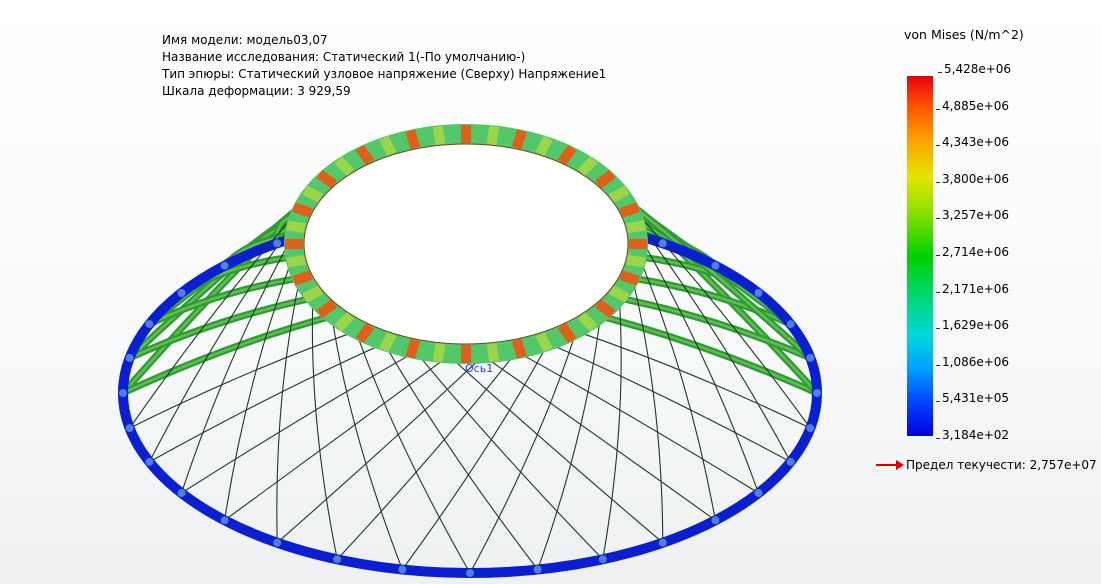 The image size is (1101, 584). What do you see at coordinates (972, 435) in the screenshot?
I see `legend-tick-label: 3,184e+02` at bounding box center [972, 435].